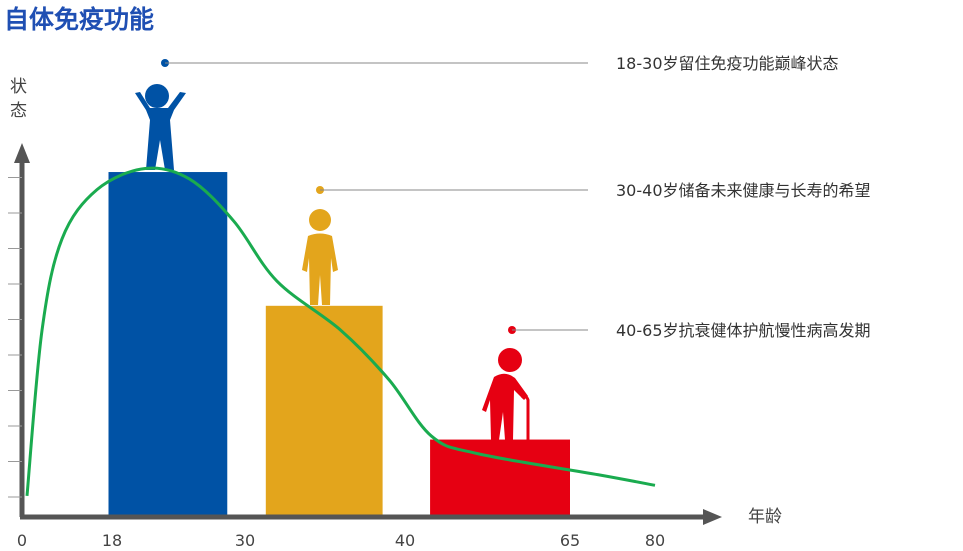  Describe the element at coordinates (525, 417) in the screenshot. I see `cane-icon` at that location.